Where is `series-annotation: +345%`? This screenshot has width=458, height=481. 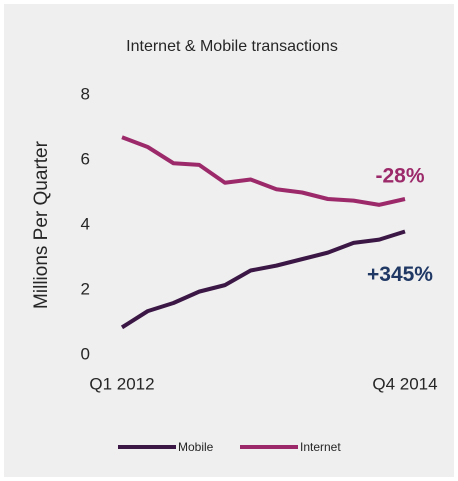
series-annotation: +345% is located at coordinates (400, 274).